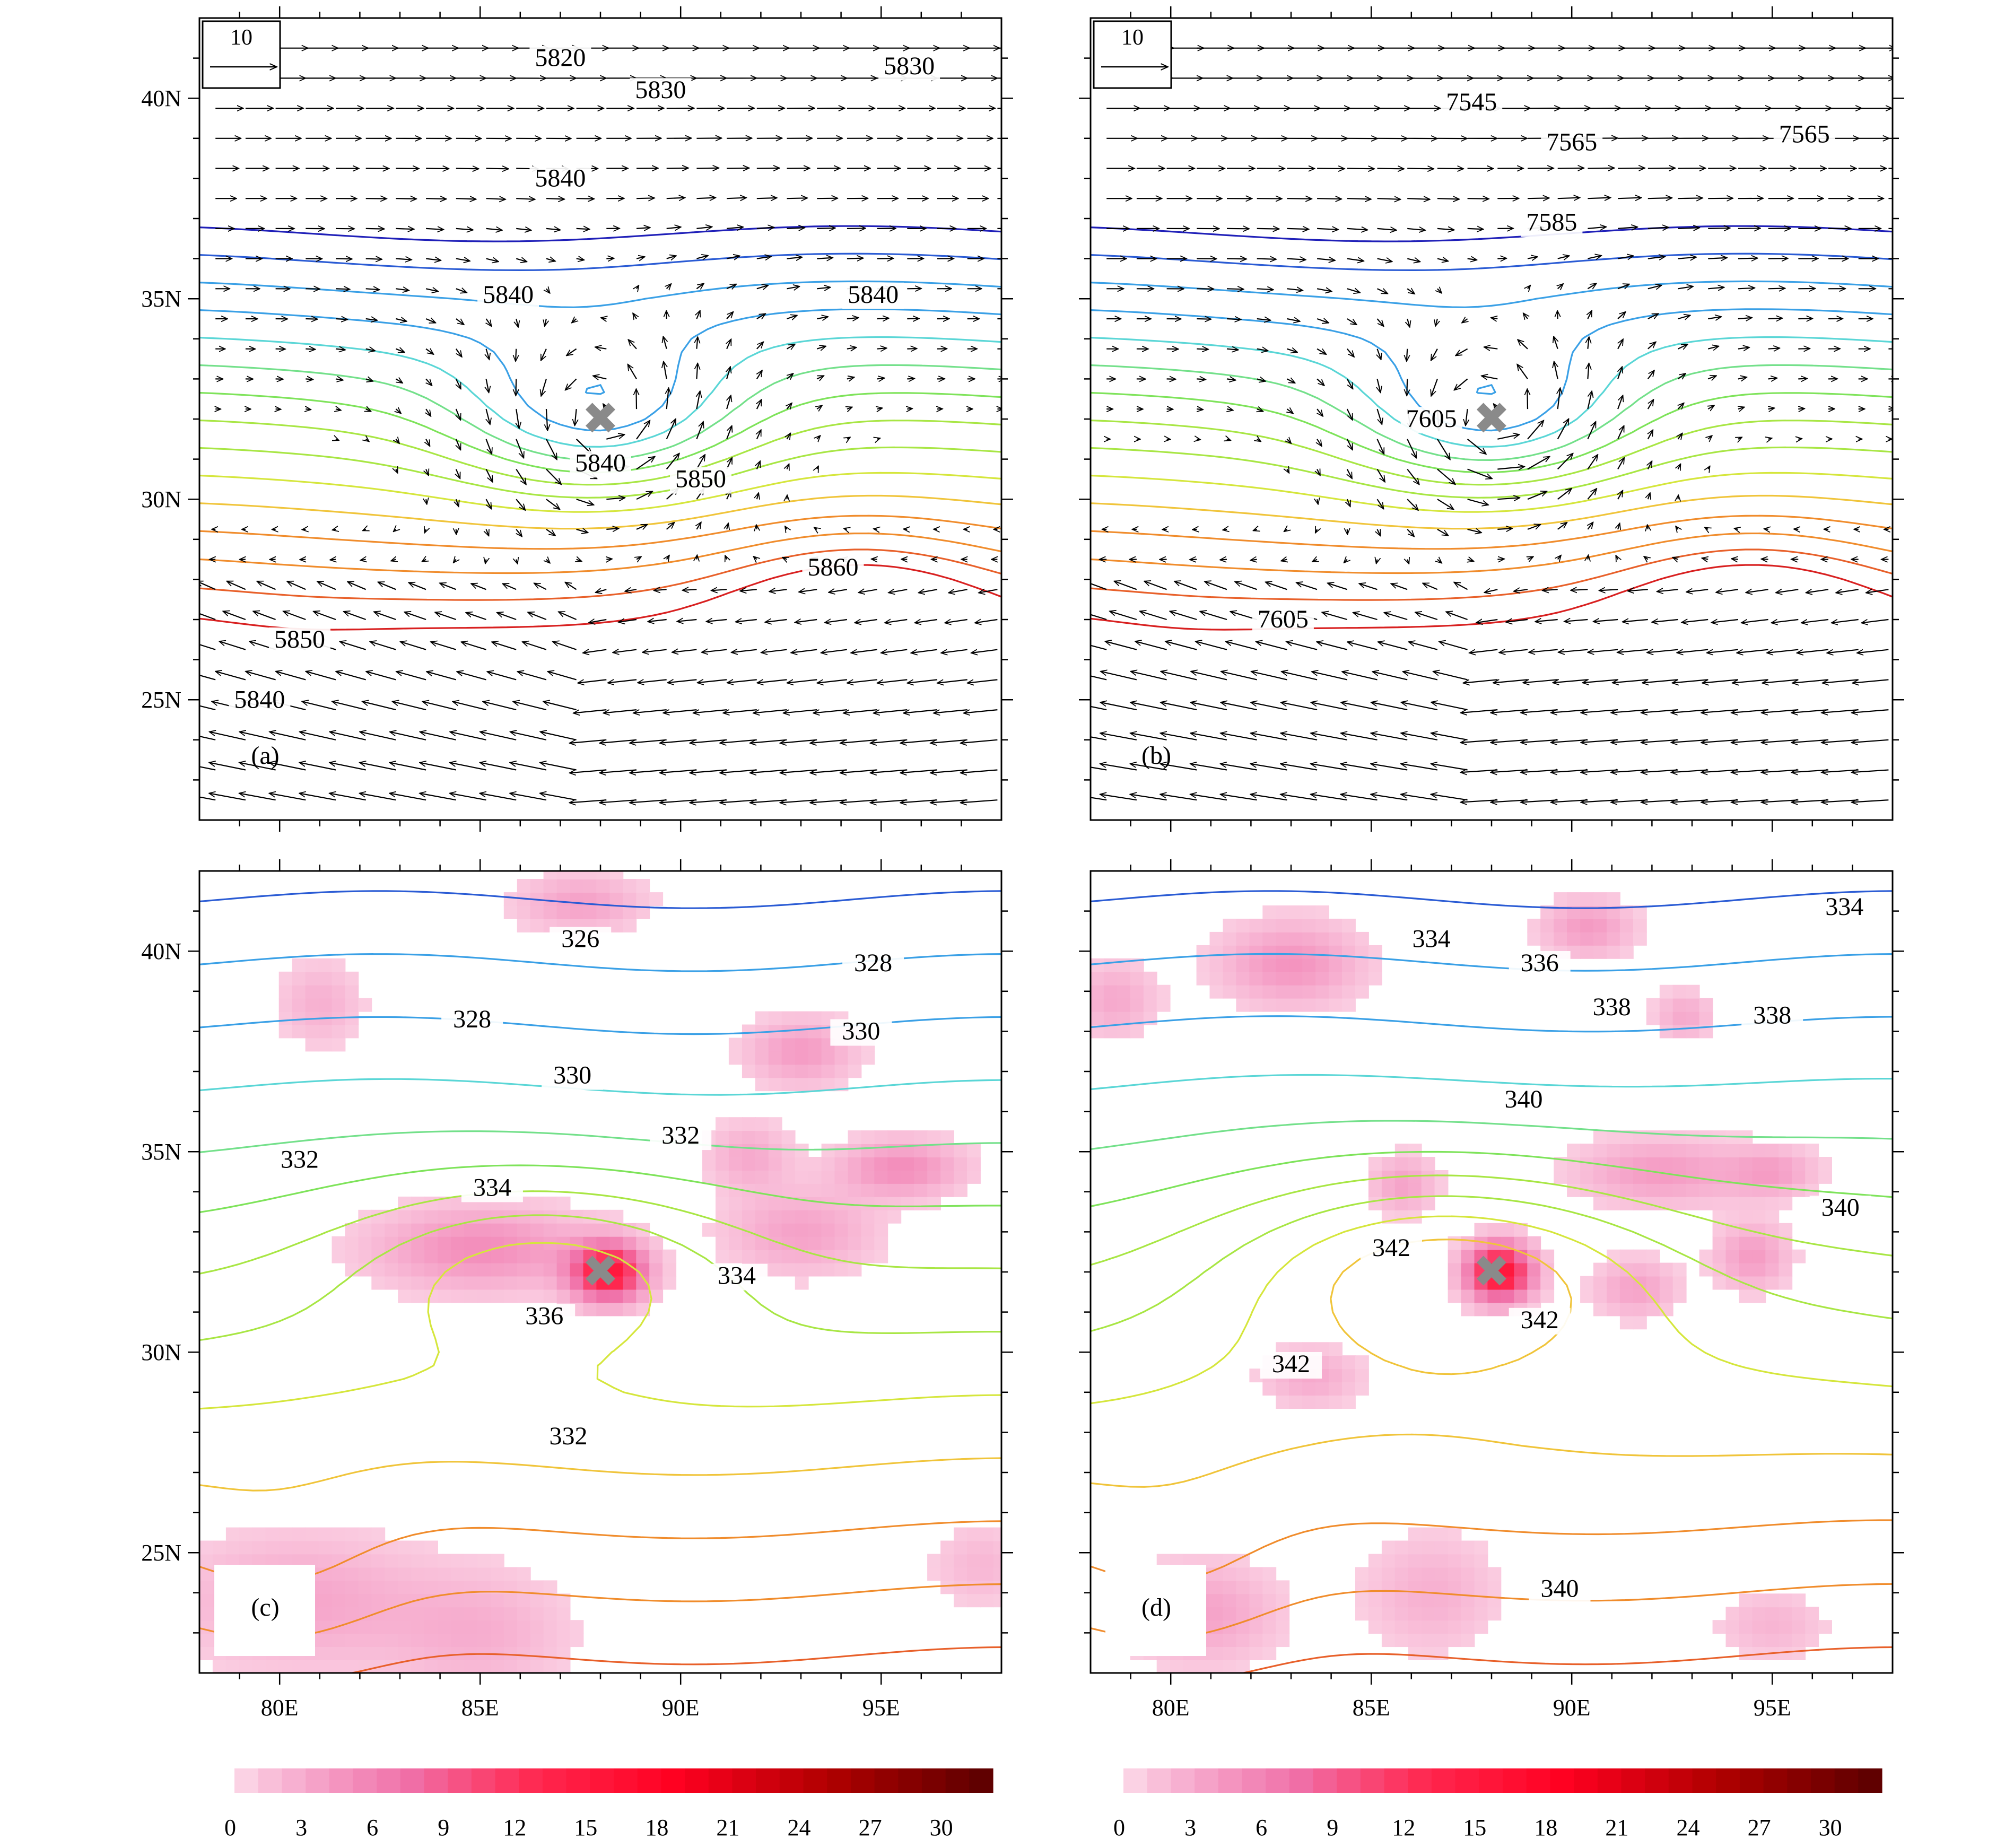 This screenshot has width=2005, height=1848. I want to click on contour-label: 342, so click(1540, 1320).